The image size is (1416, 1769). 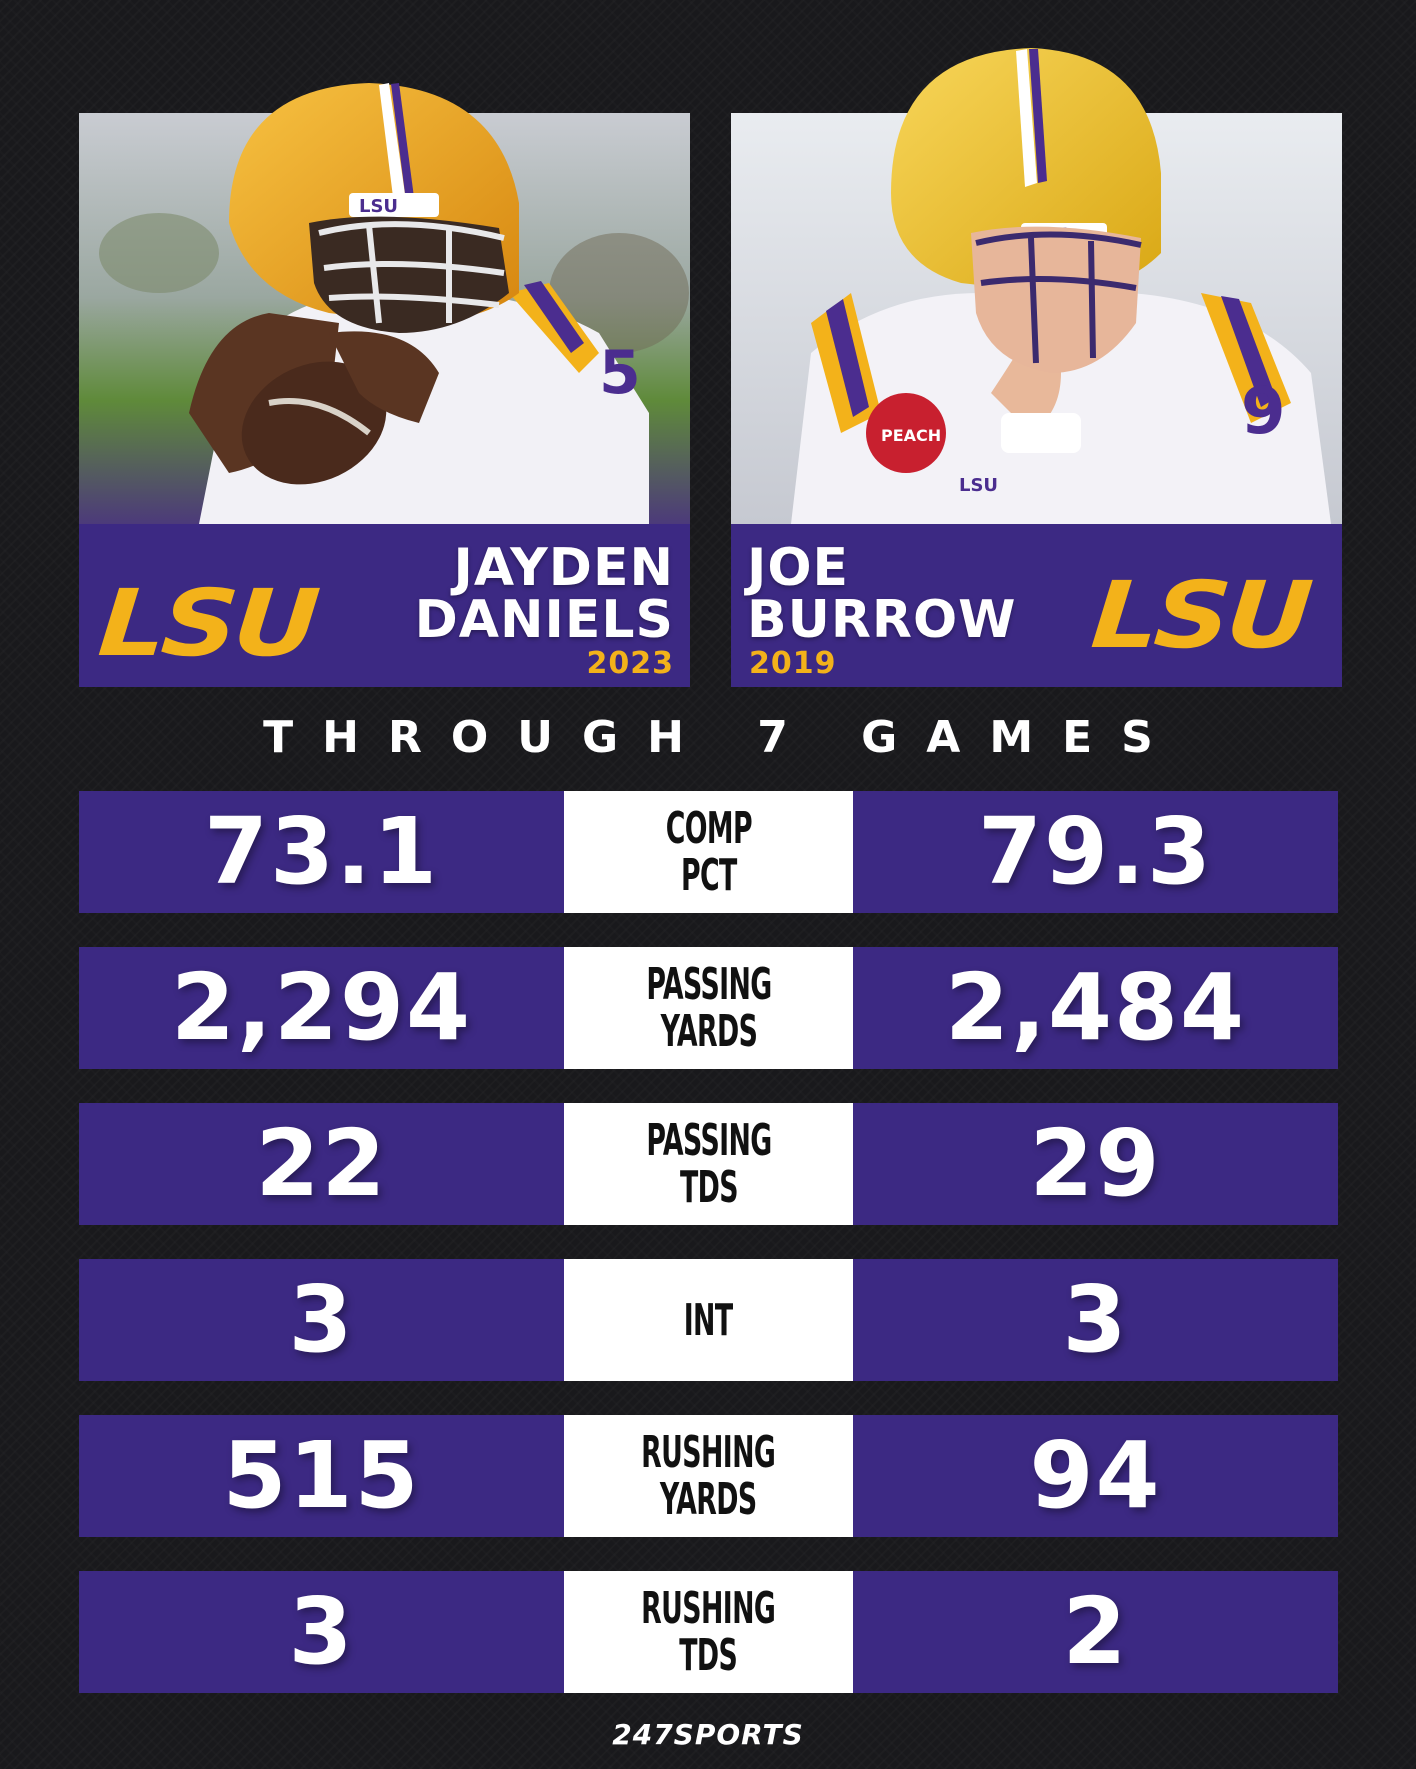 I want to click on stat-row-comp-pct: 73.1 COMP PCT 79.3, so click(x=710, y=852).